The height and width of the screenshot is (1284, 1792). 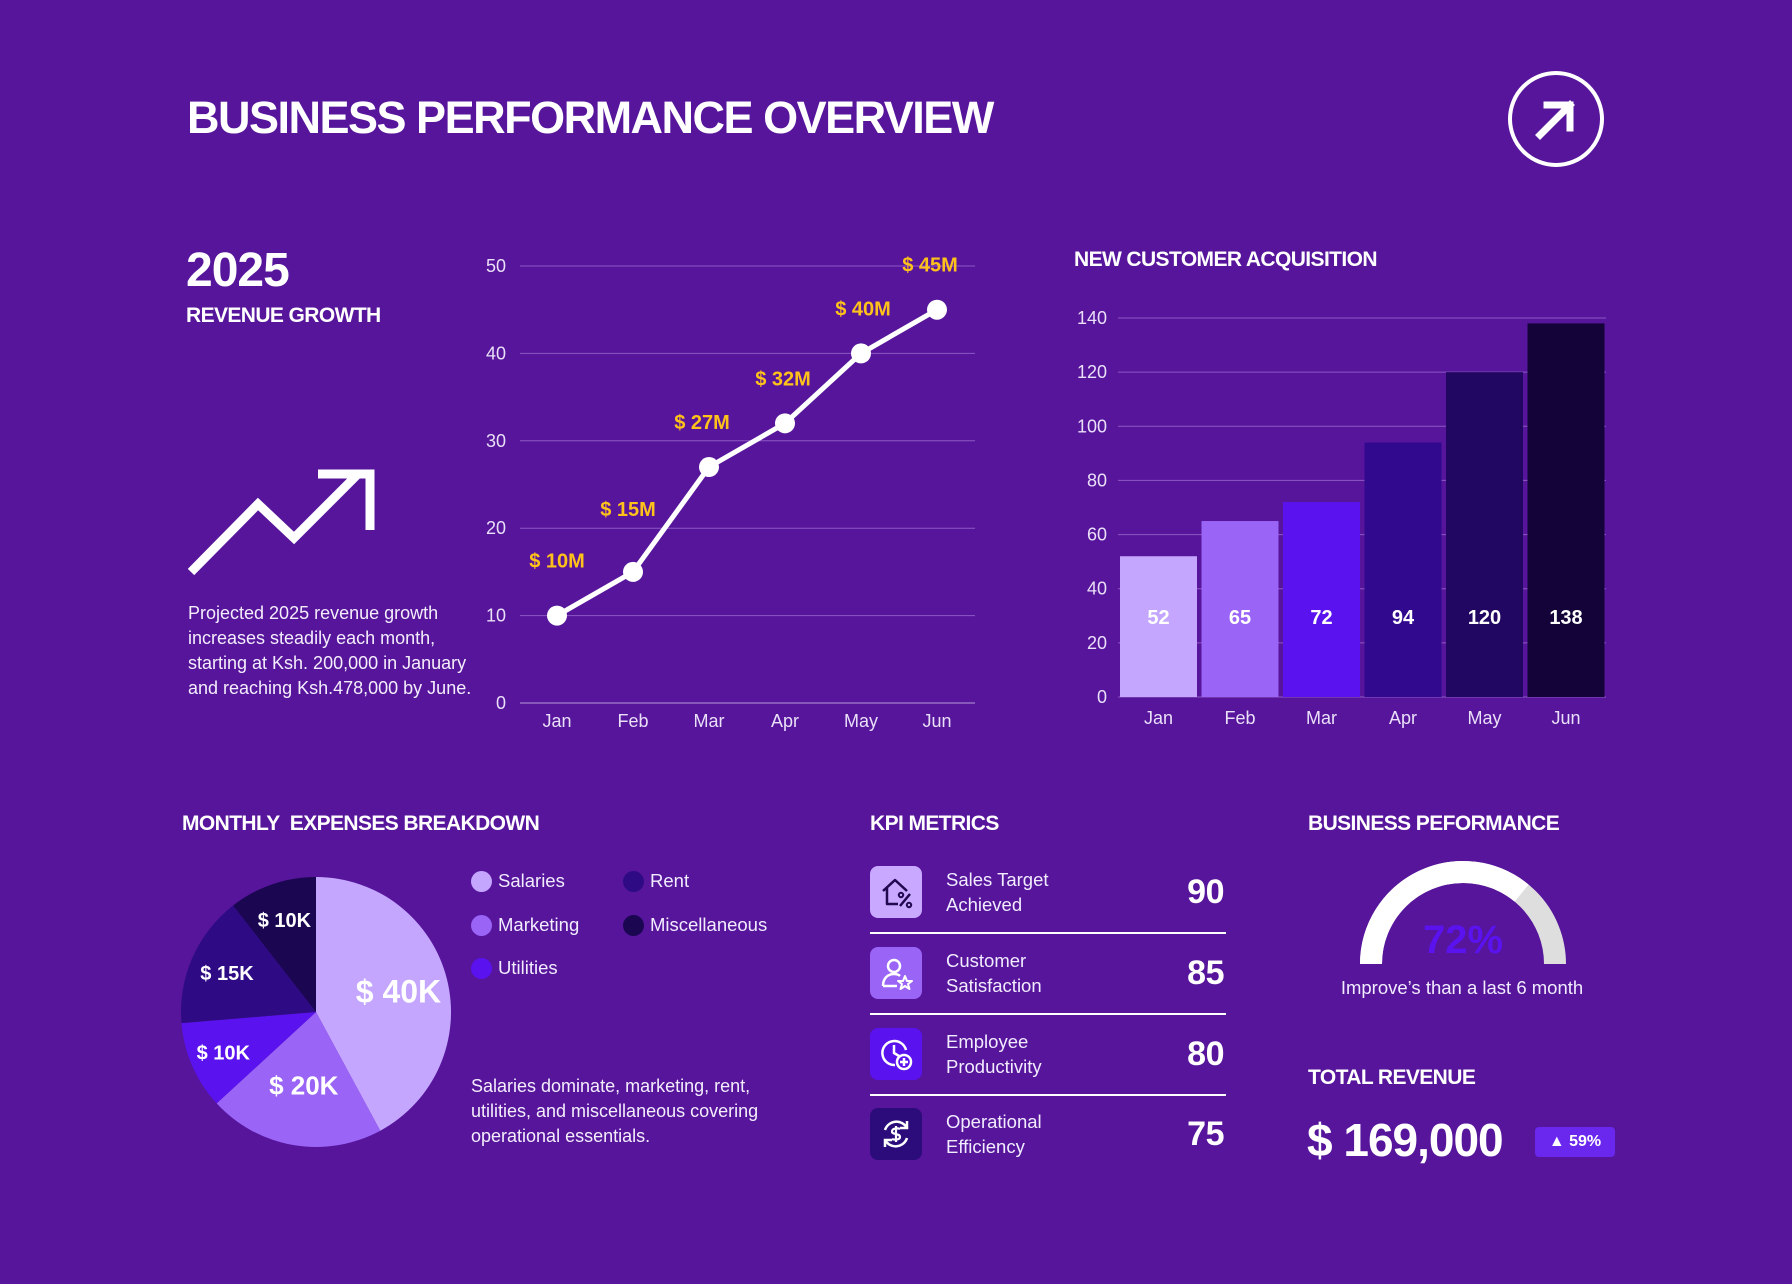 What do you see at coordinates (528, 967) in the screenshot?
I see `legend-label-utilities: Utilities` at bounding box center [528, 967].